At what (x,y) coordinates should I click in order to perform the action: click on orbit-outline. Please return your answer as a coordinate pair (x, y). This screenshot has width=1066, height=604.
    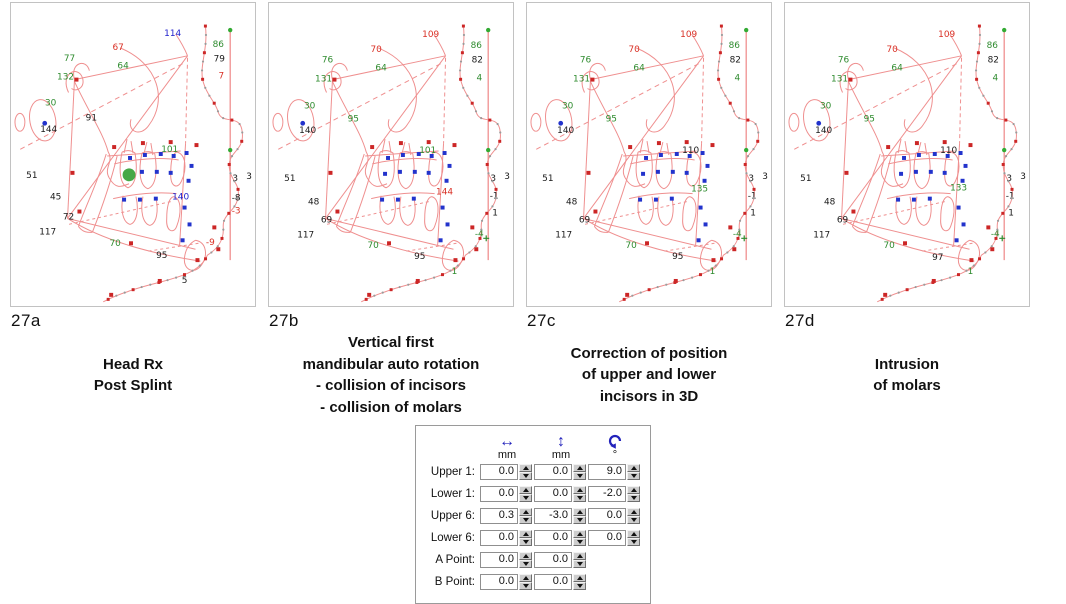
    Looking at the image, I should click on (301, 120).